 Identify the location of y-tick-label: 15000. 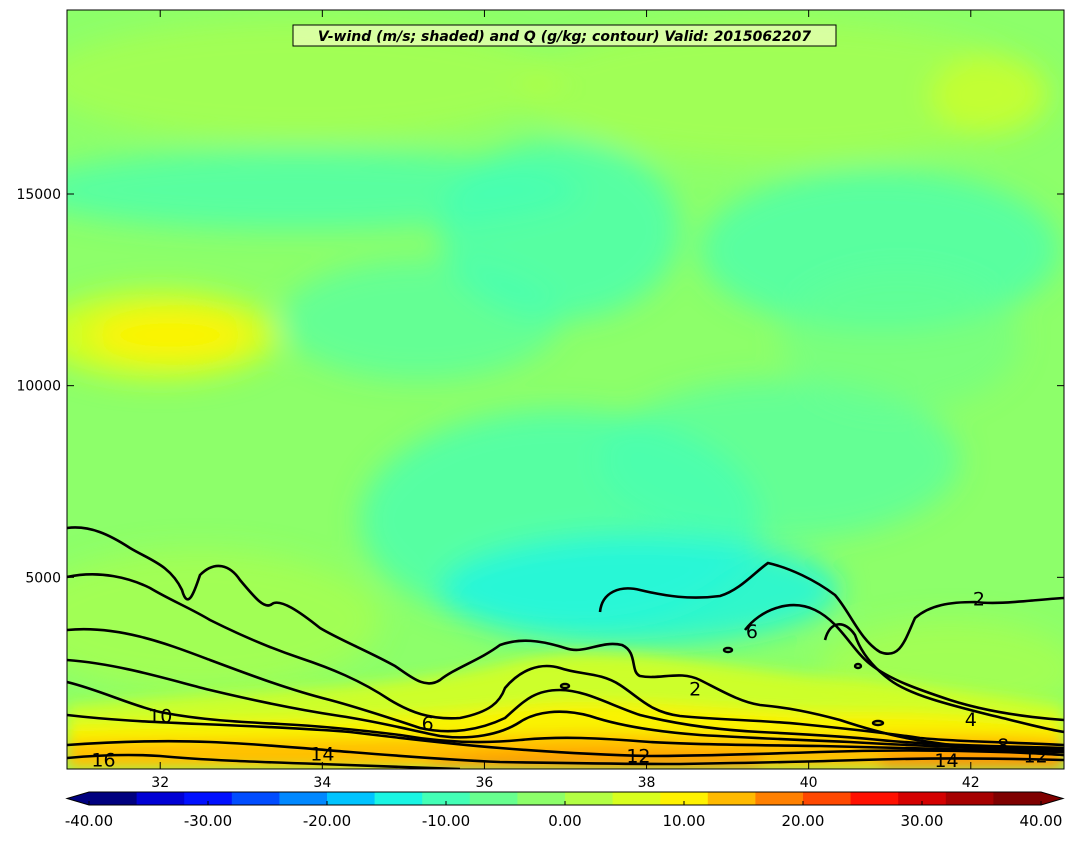
(38, 195).